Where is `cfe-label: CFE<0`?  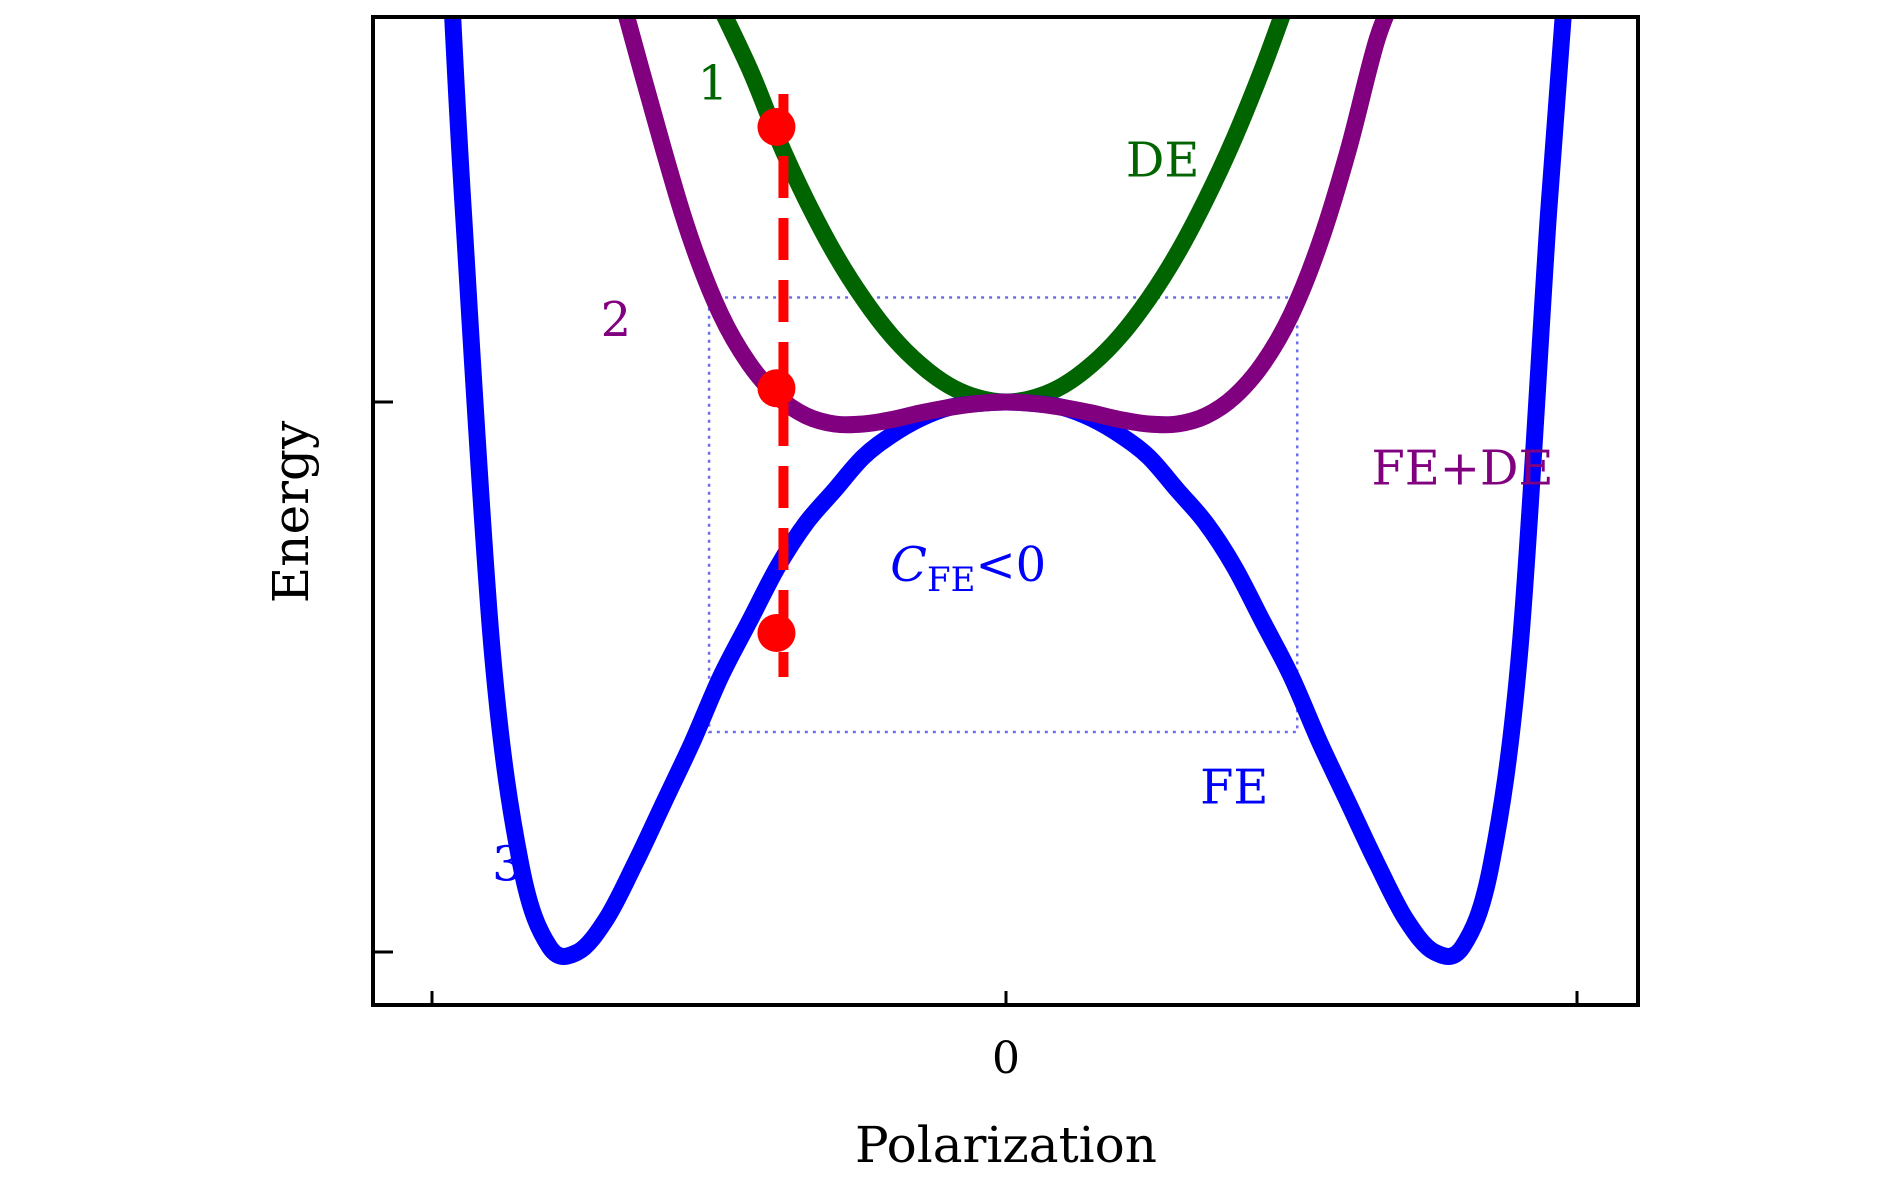 cfe-label: CFE<0 is located at coordinates (968, 568).